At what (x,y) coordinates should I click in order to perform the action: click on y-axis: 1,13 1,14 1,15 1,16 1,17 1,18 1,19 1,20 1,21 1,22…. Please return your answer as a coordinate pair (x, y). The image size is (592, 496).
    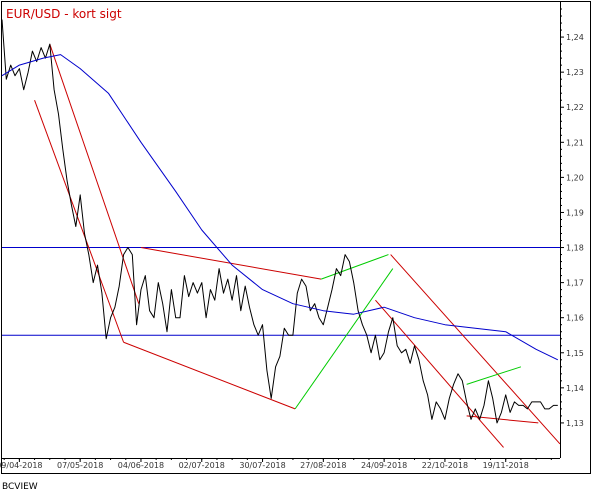
    Looking at the image, I should click on (572, 218).